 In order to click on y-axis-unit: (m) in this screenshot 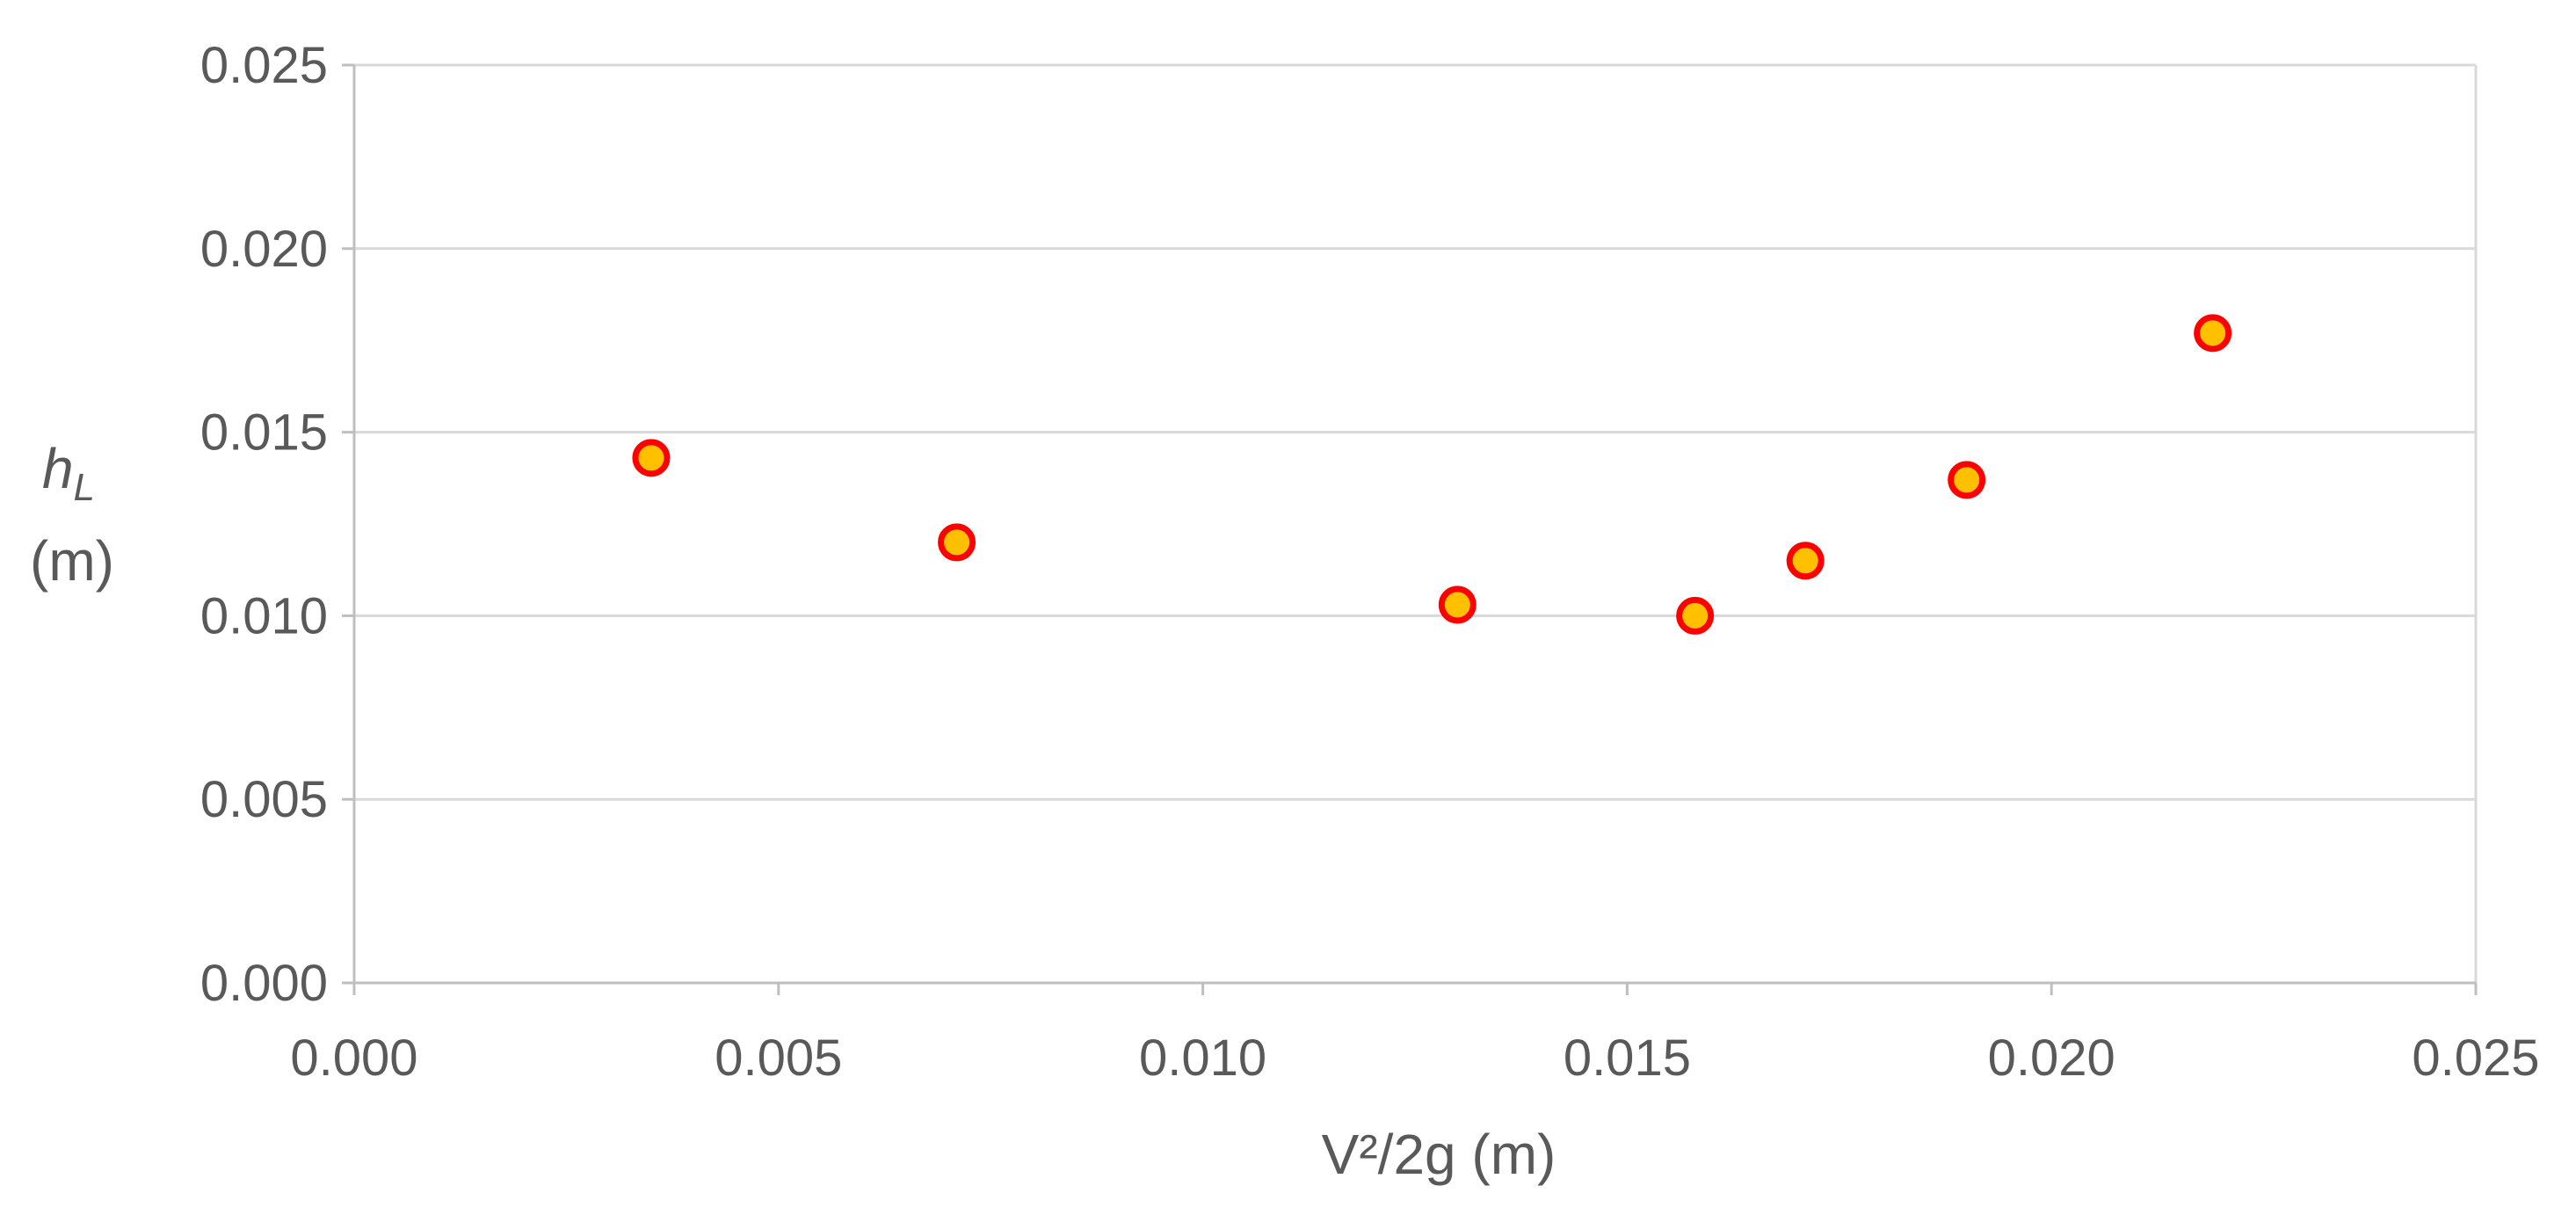, I will do `click(72, 561)`.